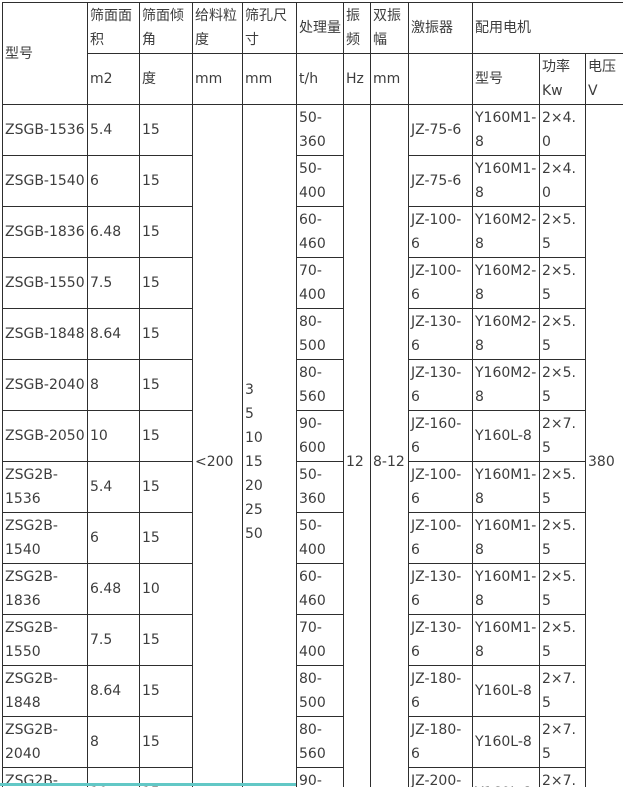  Describe the element at coordinates (320, 28) in the screenshot. I see `header-capacity: 处理量` at that location.